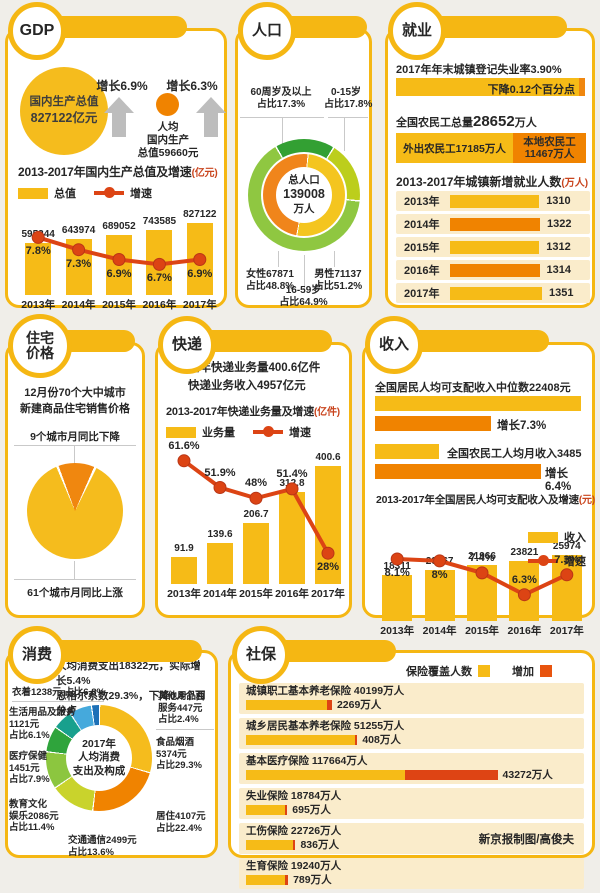 The height and width of the screenshot is (893, 600). What do you see at coordinates (411, 845) in the screenshot?
I see `social-row-bars: 836万人` at bounding box center [411, 845].